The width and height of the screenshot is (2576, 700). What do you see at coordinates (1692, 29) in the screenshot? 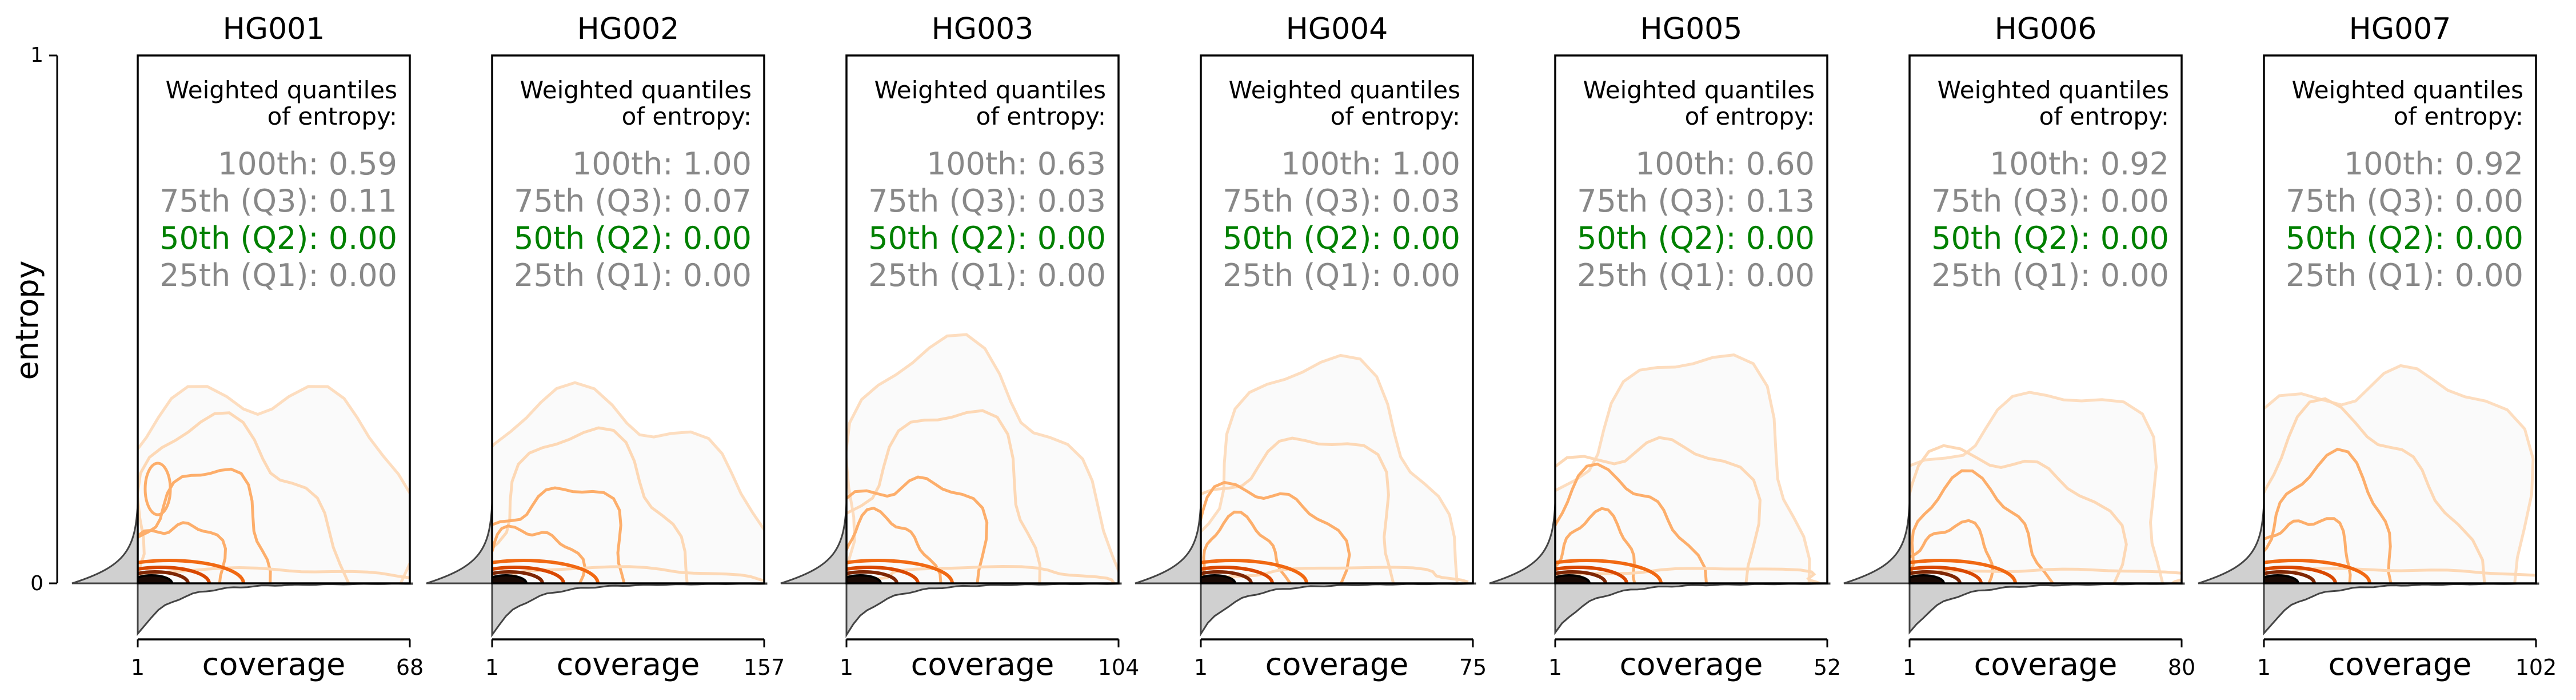
I see `panel-title: HG005` at bounding box center [1692, 29].